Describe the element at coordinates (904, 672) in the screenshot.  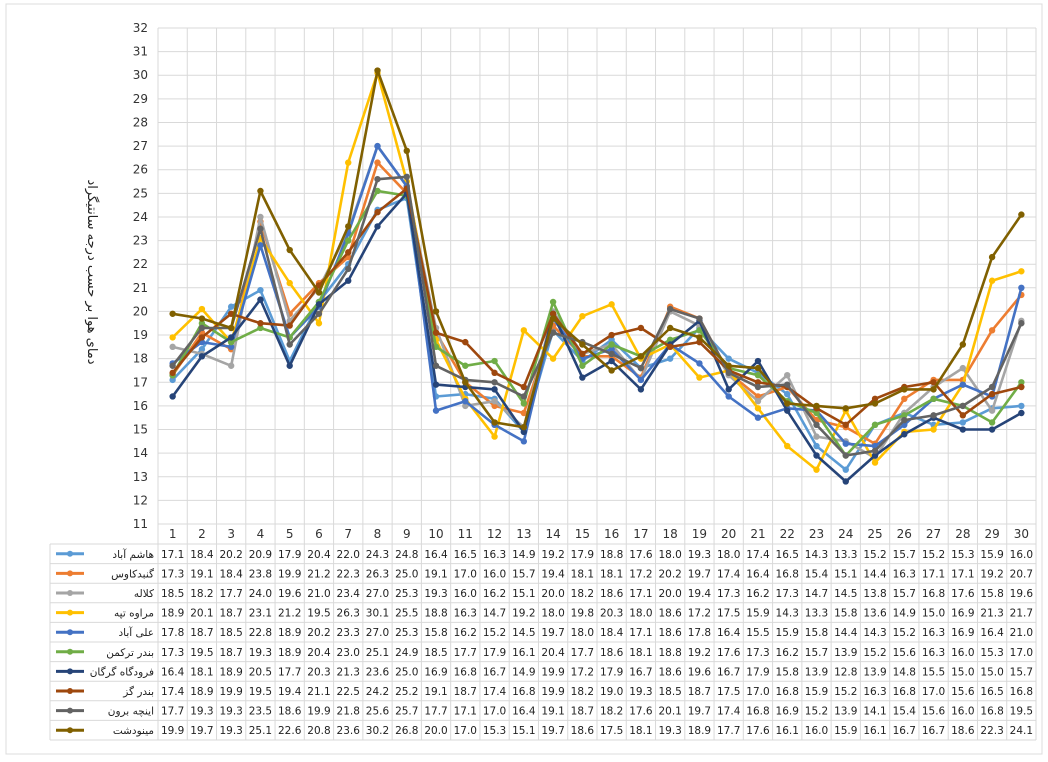
I see `table-cell-value: 14.8` at that location.